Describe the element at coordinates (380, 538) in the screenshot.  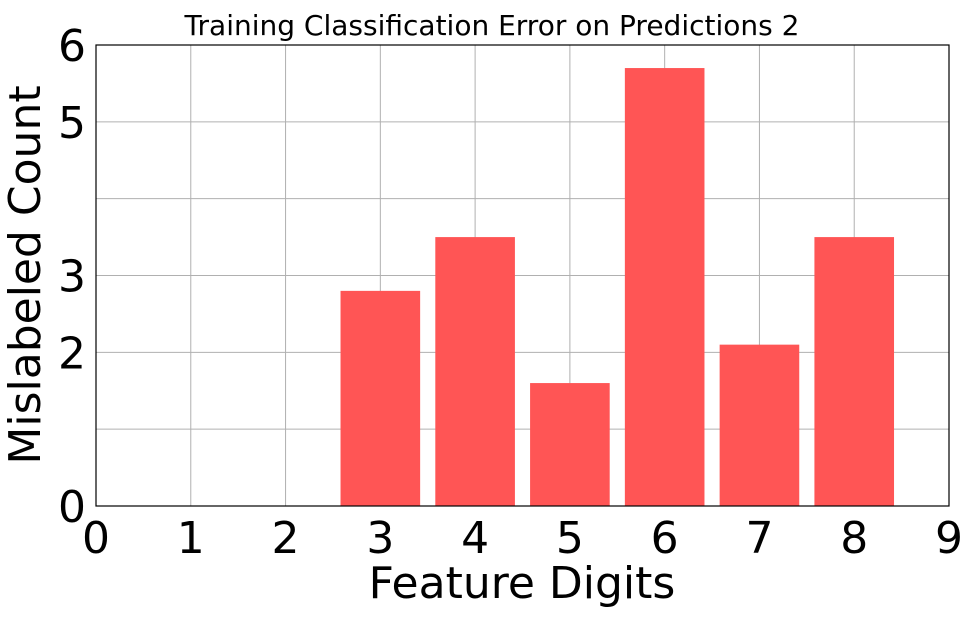
I see `x-tick-label: 3` at that location.